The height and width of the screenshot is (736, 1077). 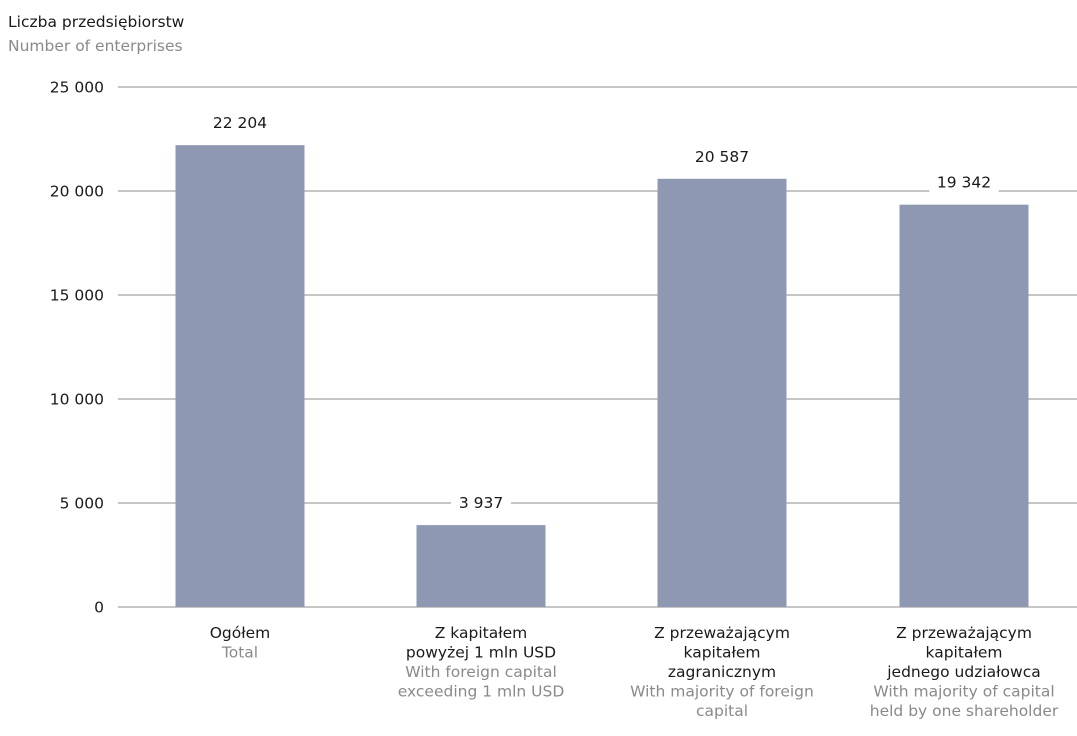 I want to click on y-tick-label: 25 000, so click(x=77, y=88).